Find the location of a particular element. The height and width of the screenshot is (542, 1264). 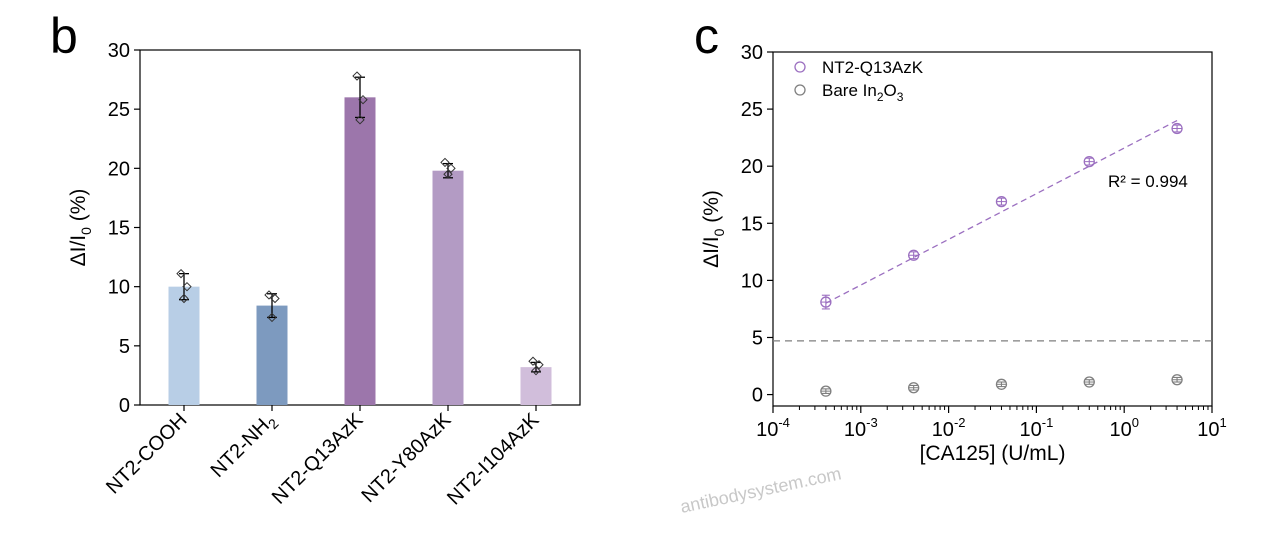

x-tick-label: 10⁻² is located at coordinates (949, 428).